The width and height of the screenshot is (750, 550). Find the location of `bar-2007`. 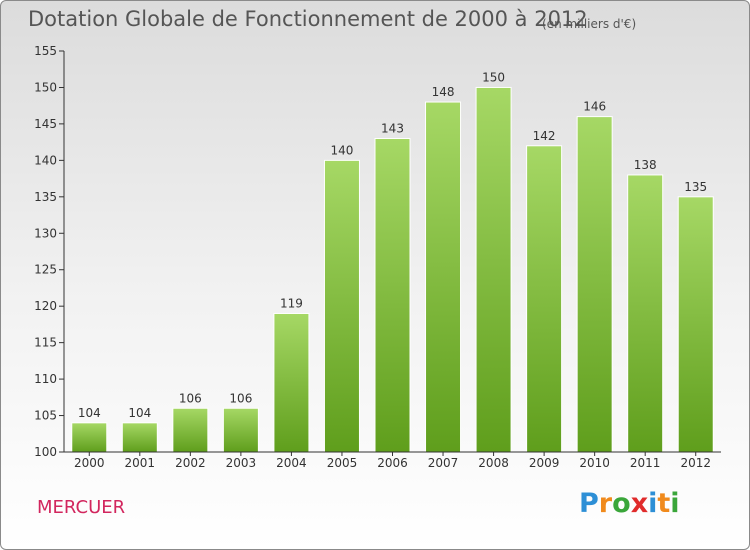

bar-2007 is located at coordinates (443, 277).